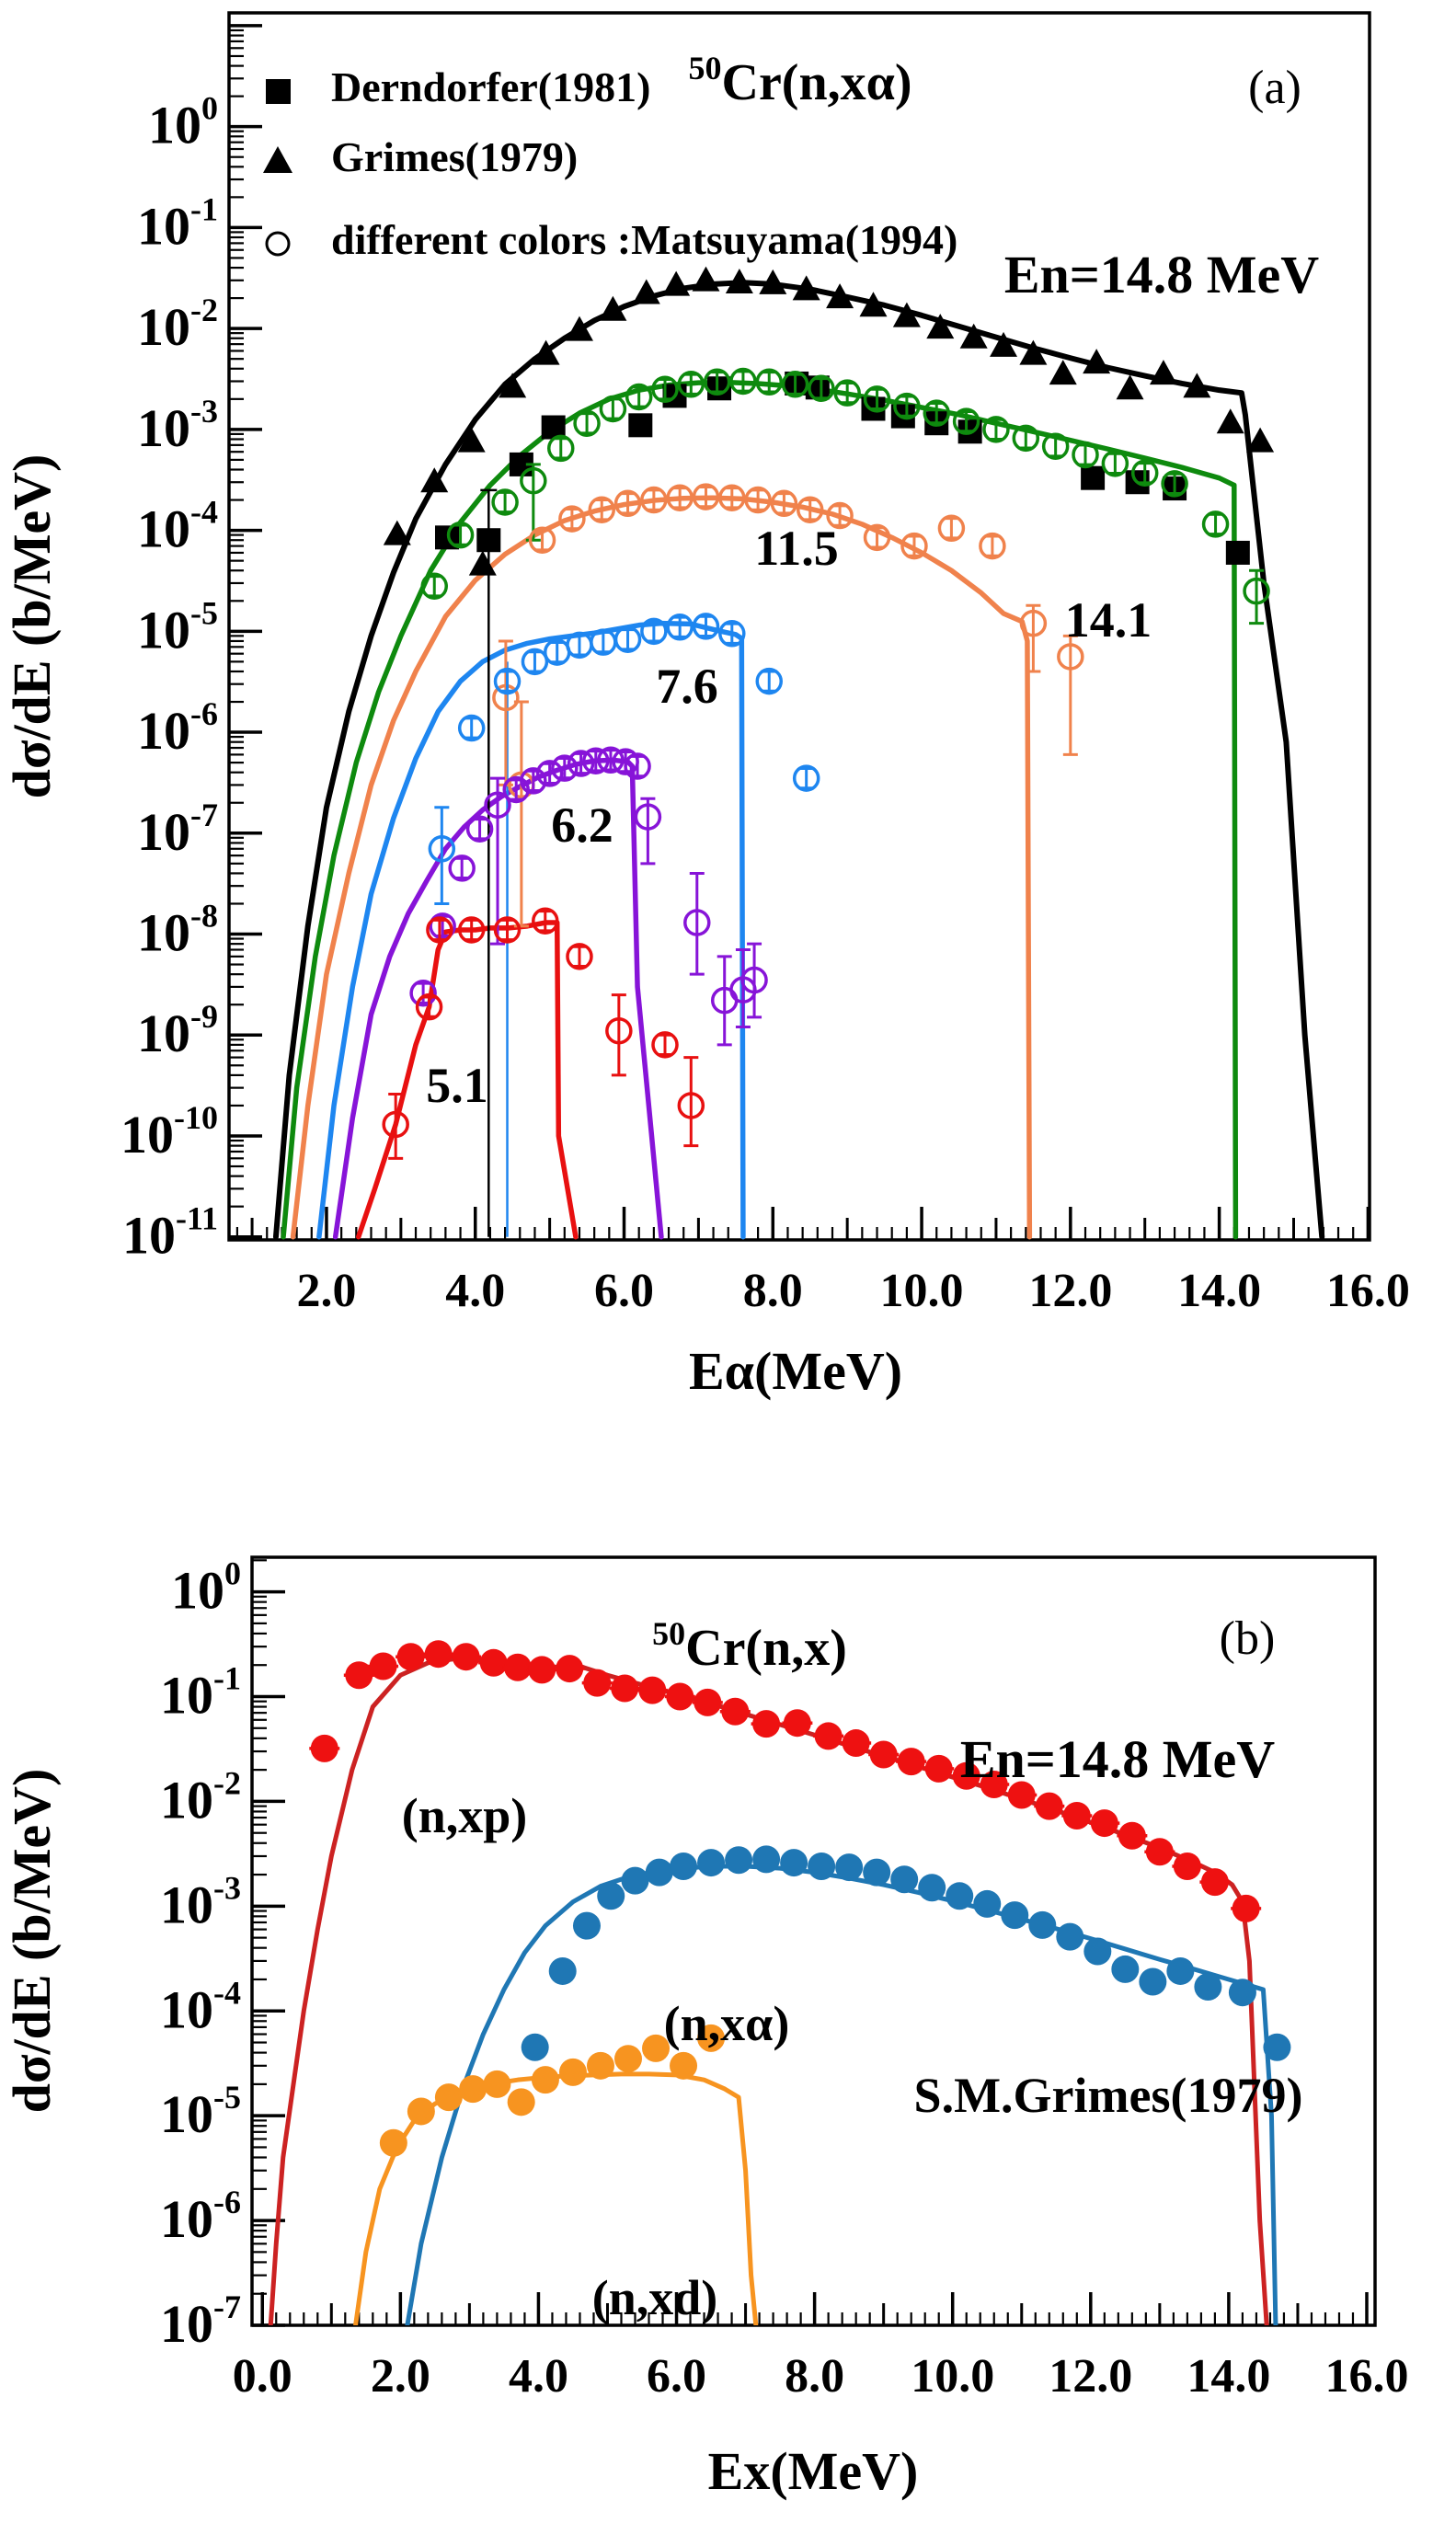 The height and width of the screenshot is (2535, 1456). I want to click on matsuyama-purple-circles, so click(588, 896).